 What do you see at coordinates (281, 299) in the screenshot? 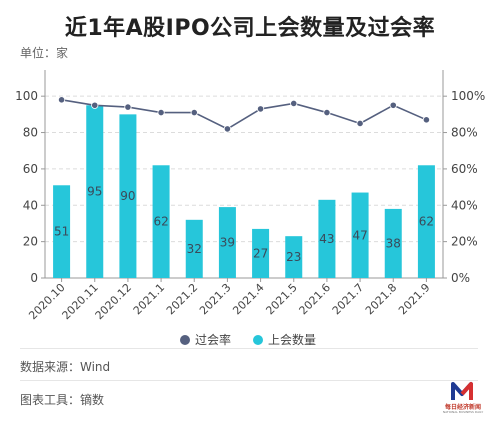
I see `x-tick-label: 2021.5` at bounding box center [281, 299].